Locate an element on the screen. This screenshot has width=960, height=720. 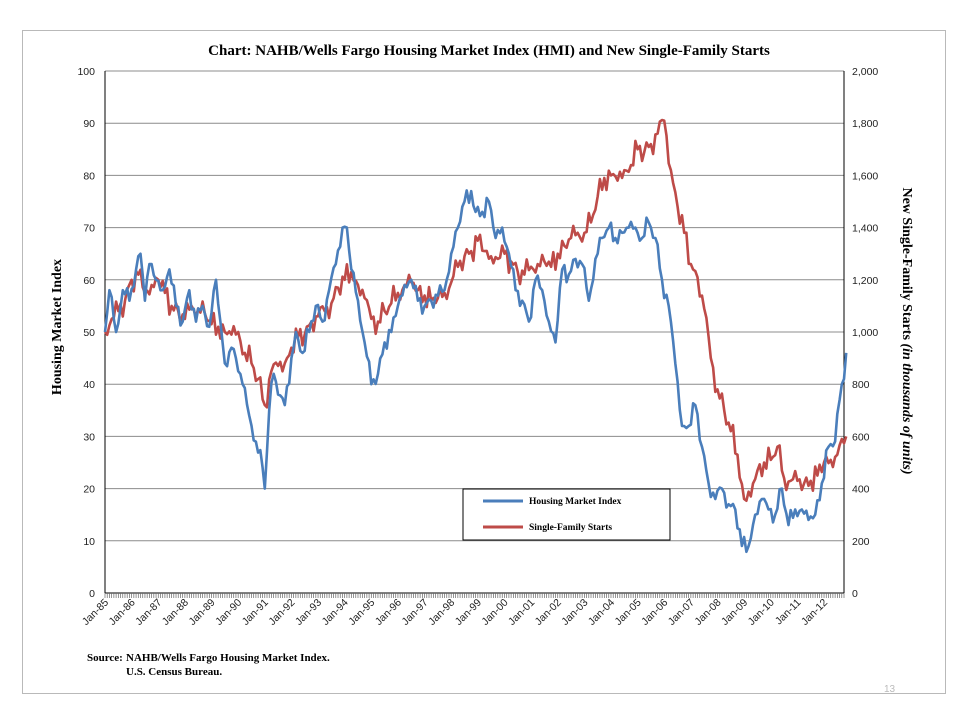
left-tick-label: 90 is located at coordinates (89, 124).